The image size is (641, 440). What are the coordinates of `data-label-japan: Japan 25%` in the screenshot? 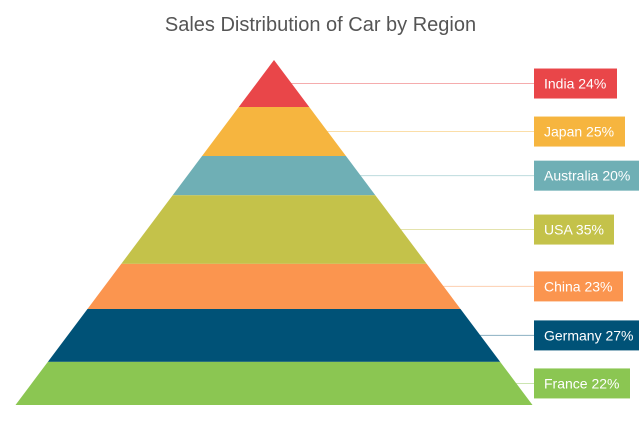 It's located at (579, 132).